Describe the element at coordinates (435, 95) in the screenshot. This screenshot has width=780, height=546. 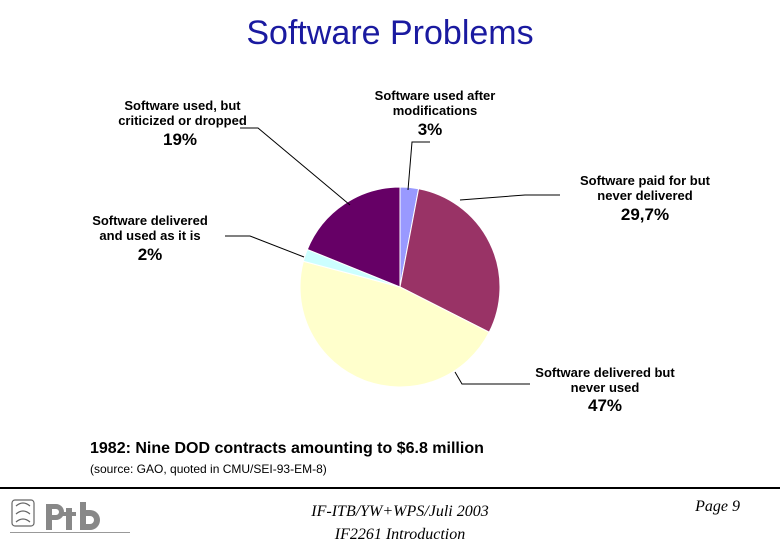
I see `label-after-mod-line1: Software used after` at that location.